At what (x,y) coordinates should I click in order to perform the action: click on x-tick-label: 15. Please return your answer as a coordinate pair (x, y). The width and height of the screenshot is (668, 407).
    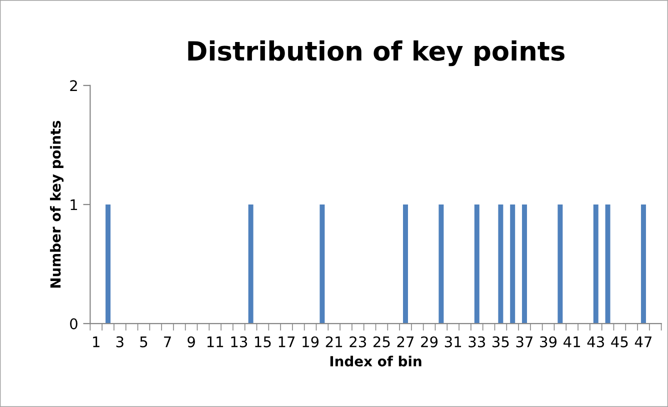
    Looking at the image, I should click on (263, 342).